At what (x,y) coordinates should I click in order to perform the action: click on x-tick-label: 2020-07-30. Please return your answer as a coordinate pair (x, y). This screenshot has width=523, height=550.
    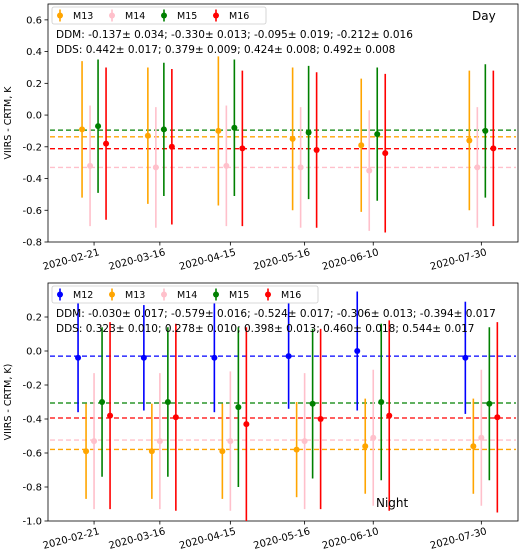
    Looking at the image, I should click on (458, 538).